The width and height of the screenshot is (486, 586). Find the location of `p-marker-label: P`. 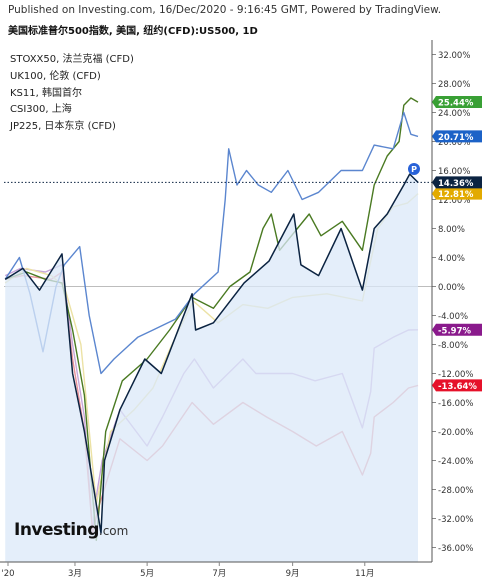

p-marker-label: P is located at coordinates (414, 169).